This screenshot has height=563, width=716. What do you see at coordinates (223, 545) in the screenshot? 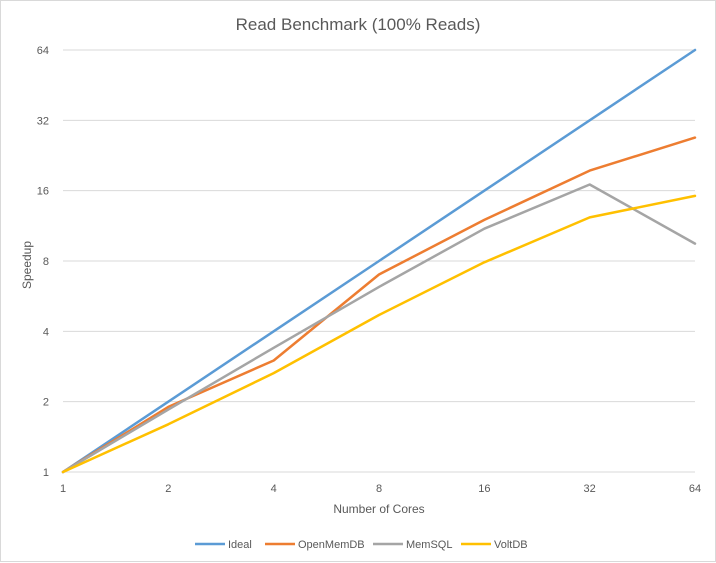
I see `legend-item-ideal: Ideal` at bounding box center [223, 545].